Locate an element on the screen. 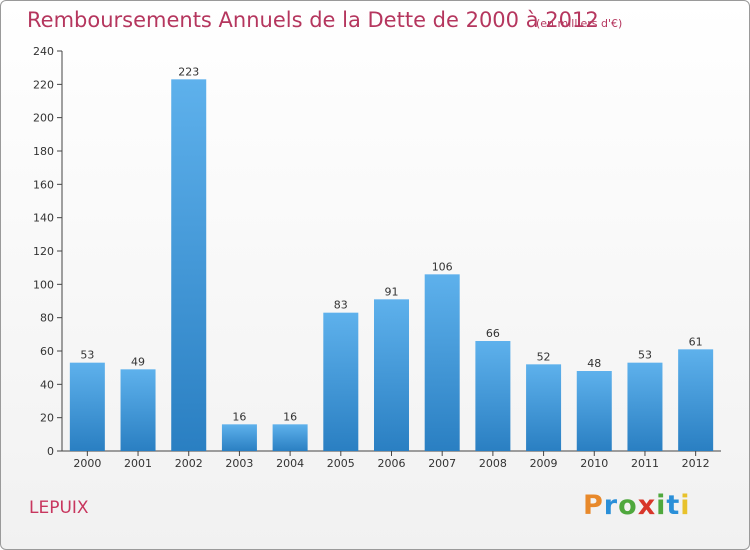 This screenshot has height=550, width=750. bar-value-label: 91 is located at coordinates (392, 291).